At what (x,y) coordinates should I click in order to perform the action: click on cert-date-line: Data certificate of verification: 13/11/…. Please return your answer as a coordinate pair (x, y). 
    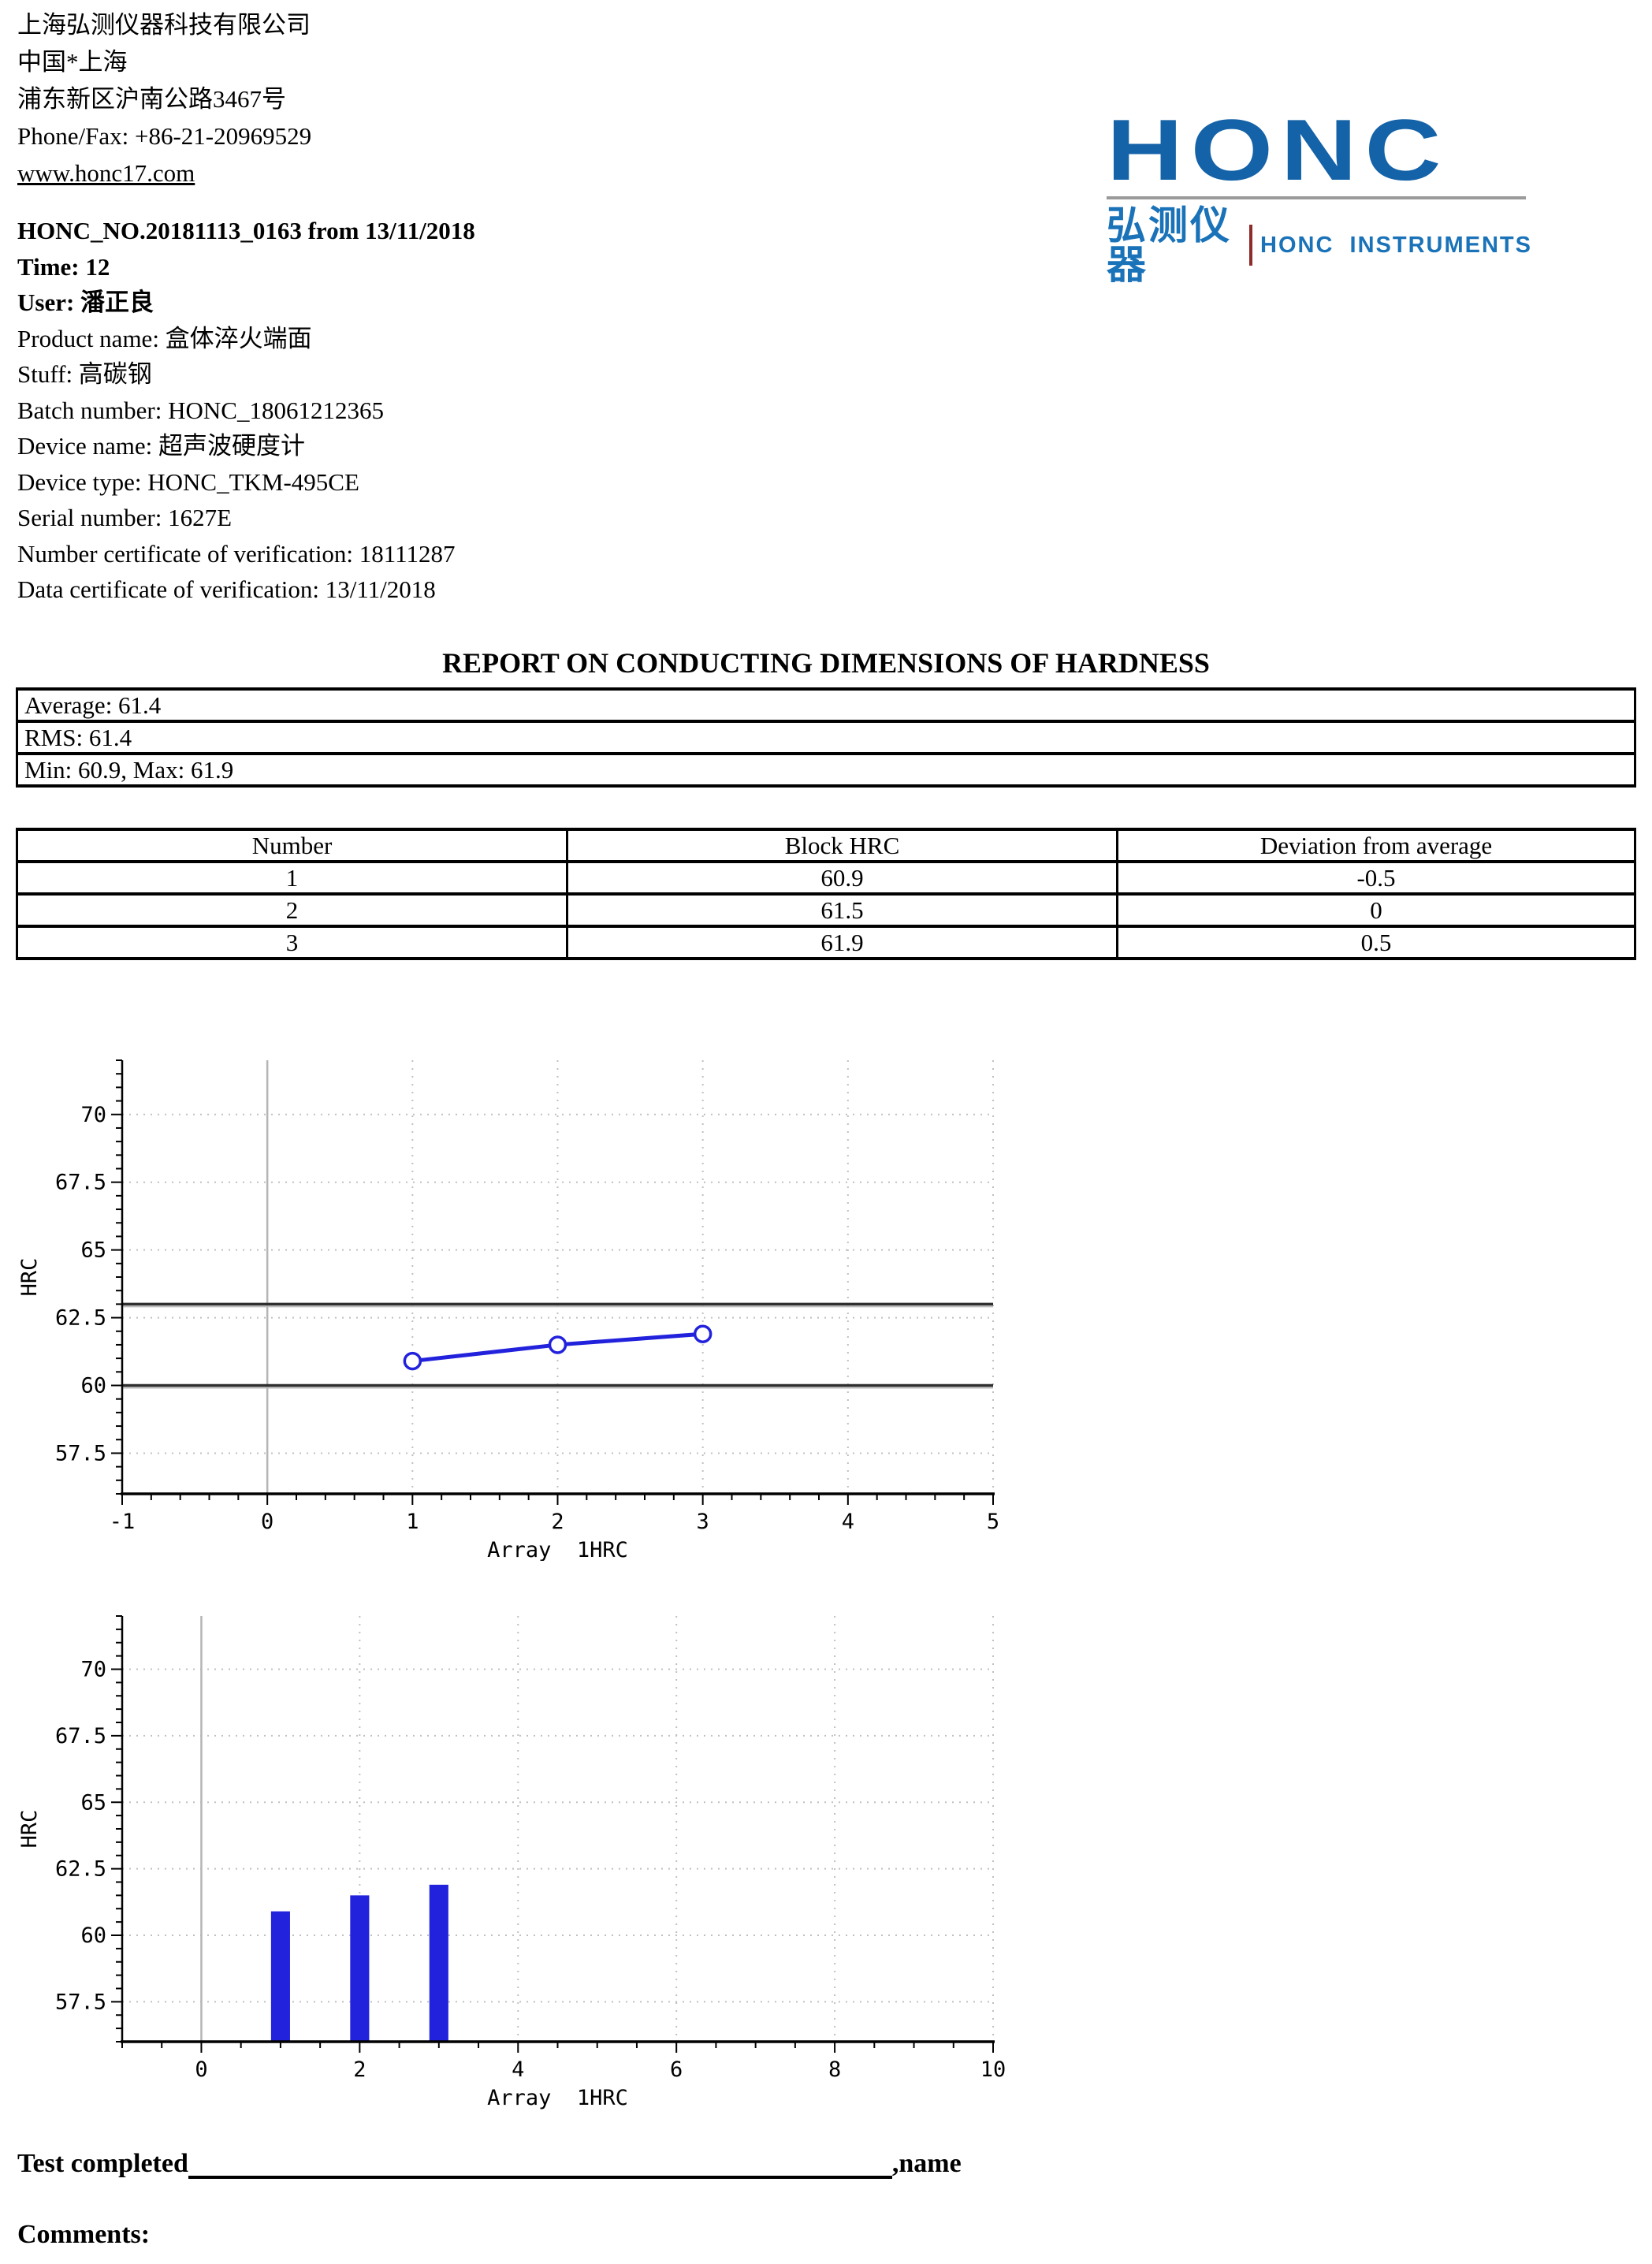
    Looking at the image, I should click on (226, 589).